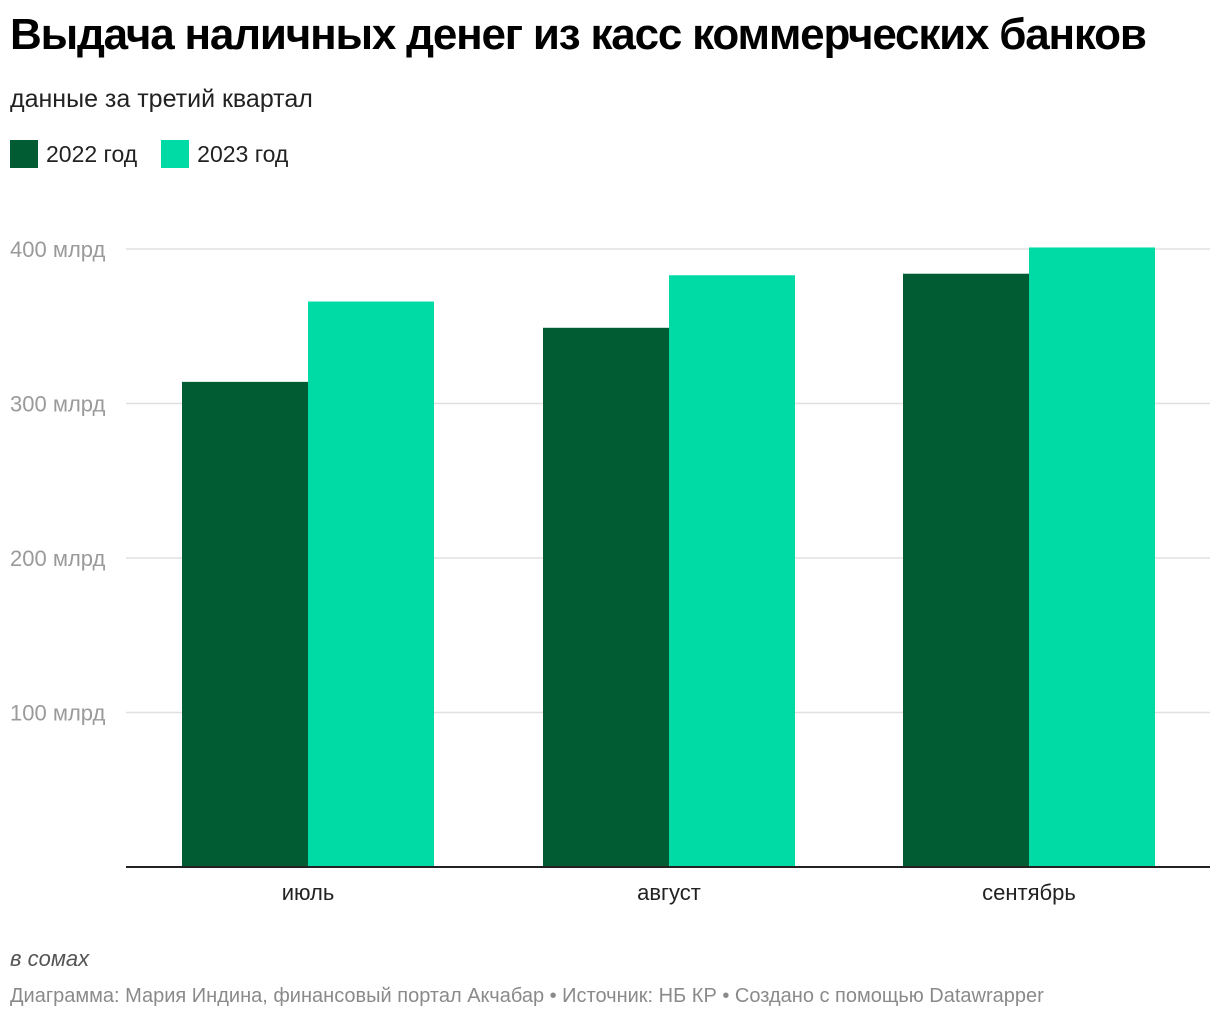  I want to click on units-note: в сомах, so click(50, 958).